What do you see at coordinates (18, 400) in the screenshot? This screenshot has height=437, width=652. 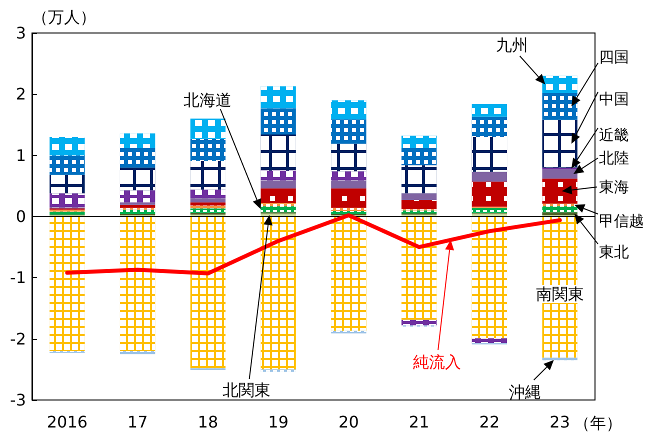 I see `y-tick-label: -3` at bounding box center [18, 400].